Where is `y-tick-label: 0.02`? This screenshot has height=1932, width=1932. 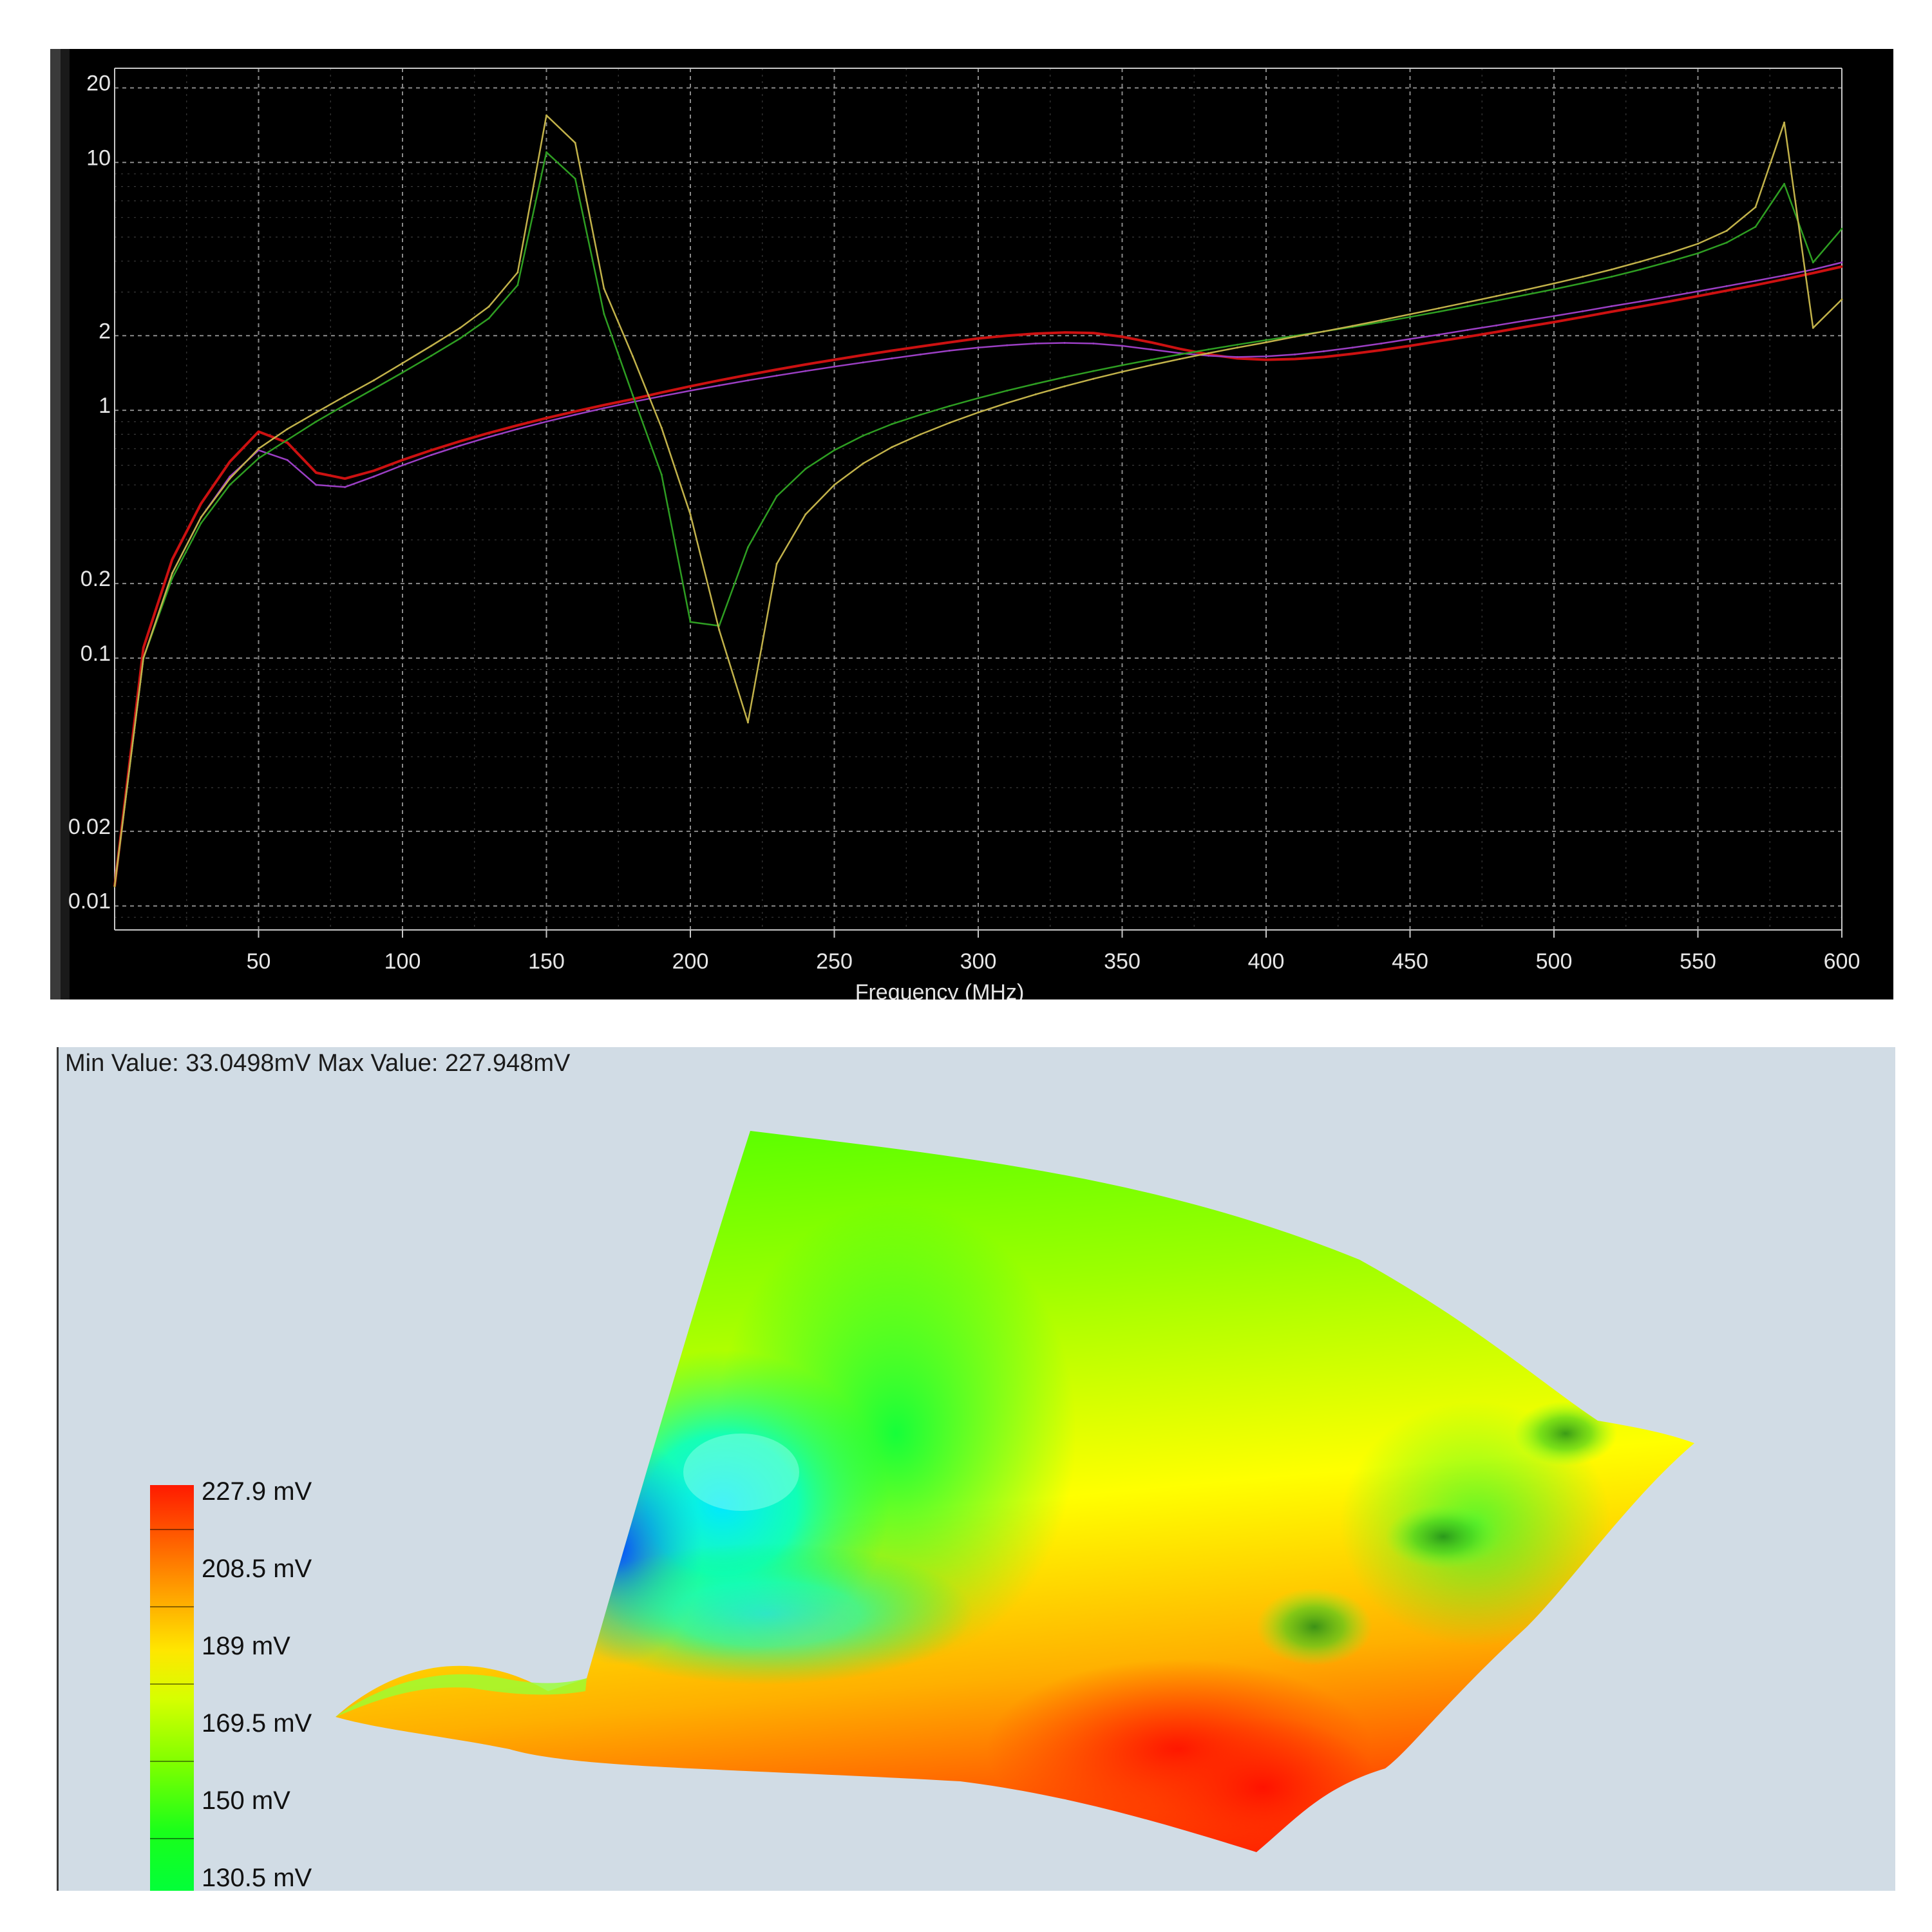
y-tick-label: 0.02 is located at coordinates (89, 827).